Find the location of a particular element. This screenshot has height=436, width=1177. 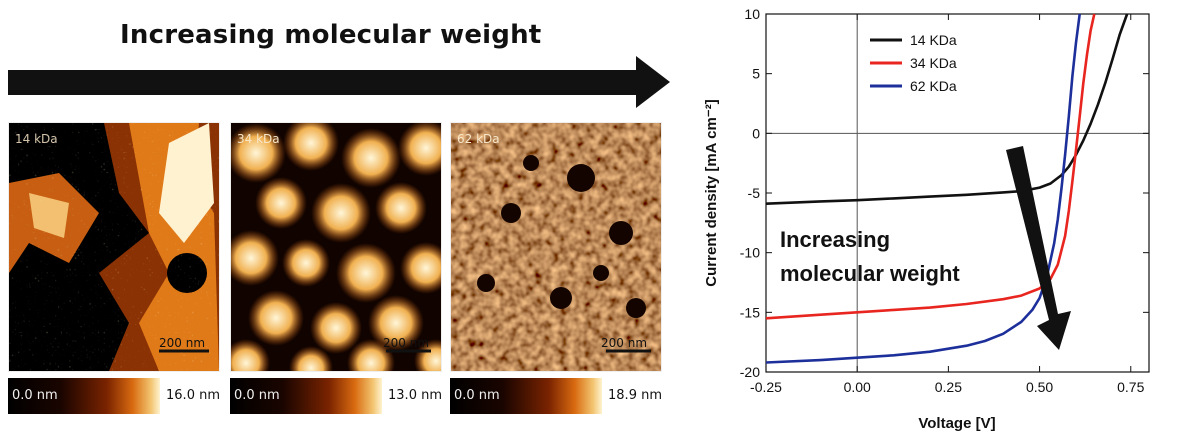

legend-label-3: 62 KDa is located at coordinates (933, 86).